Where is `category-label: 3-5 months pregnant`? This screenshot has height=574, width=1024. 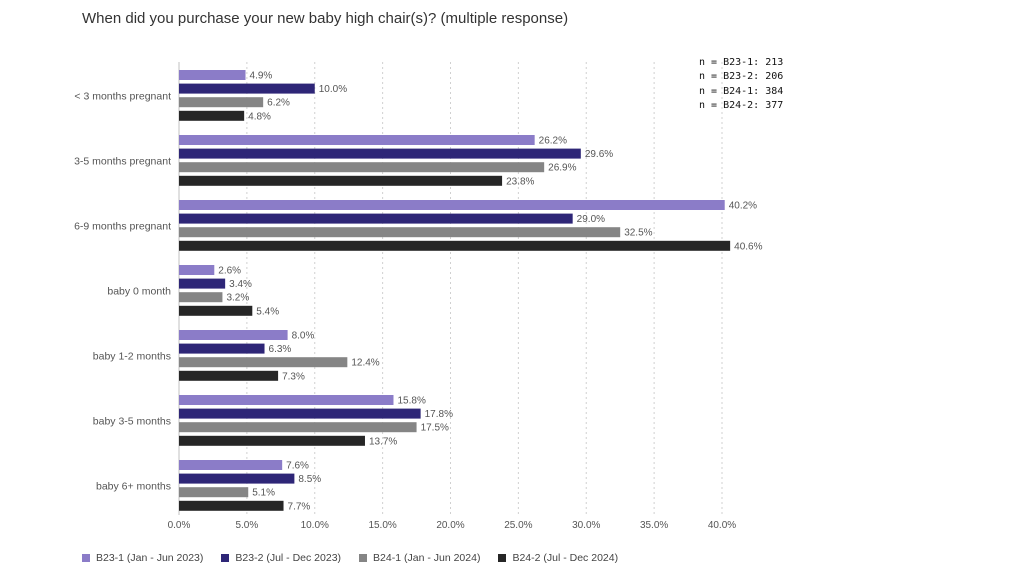 category-label: 3-5 months pregnant is located at coordinates (122, 161).